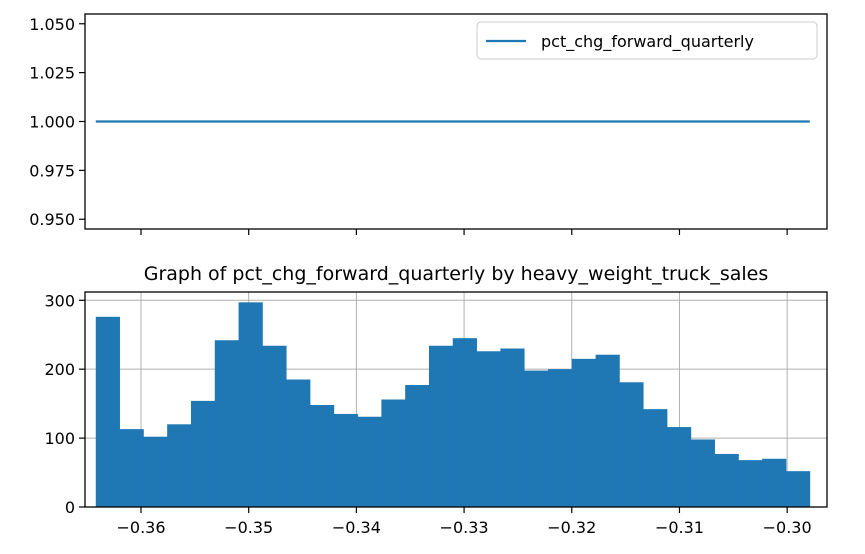 This screenshot has height=554, width=865. I want to click on legend-box, so click(647, 40).